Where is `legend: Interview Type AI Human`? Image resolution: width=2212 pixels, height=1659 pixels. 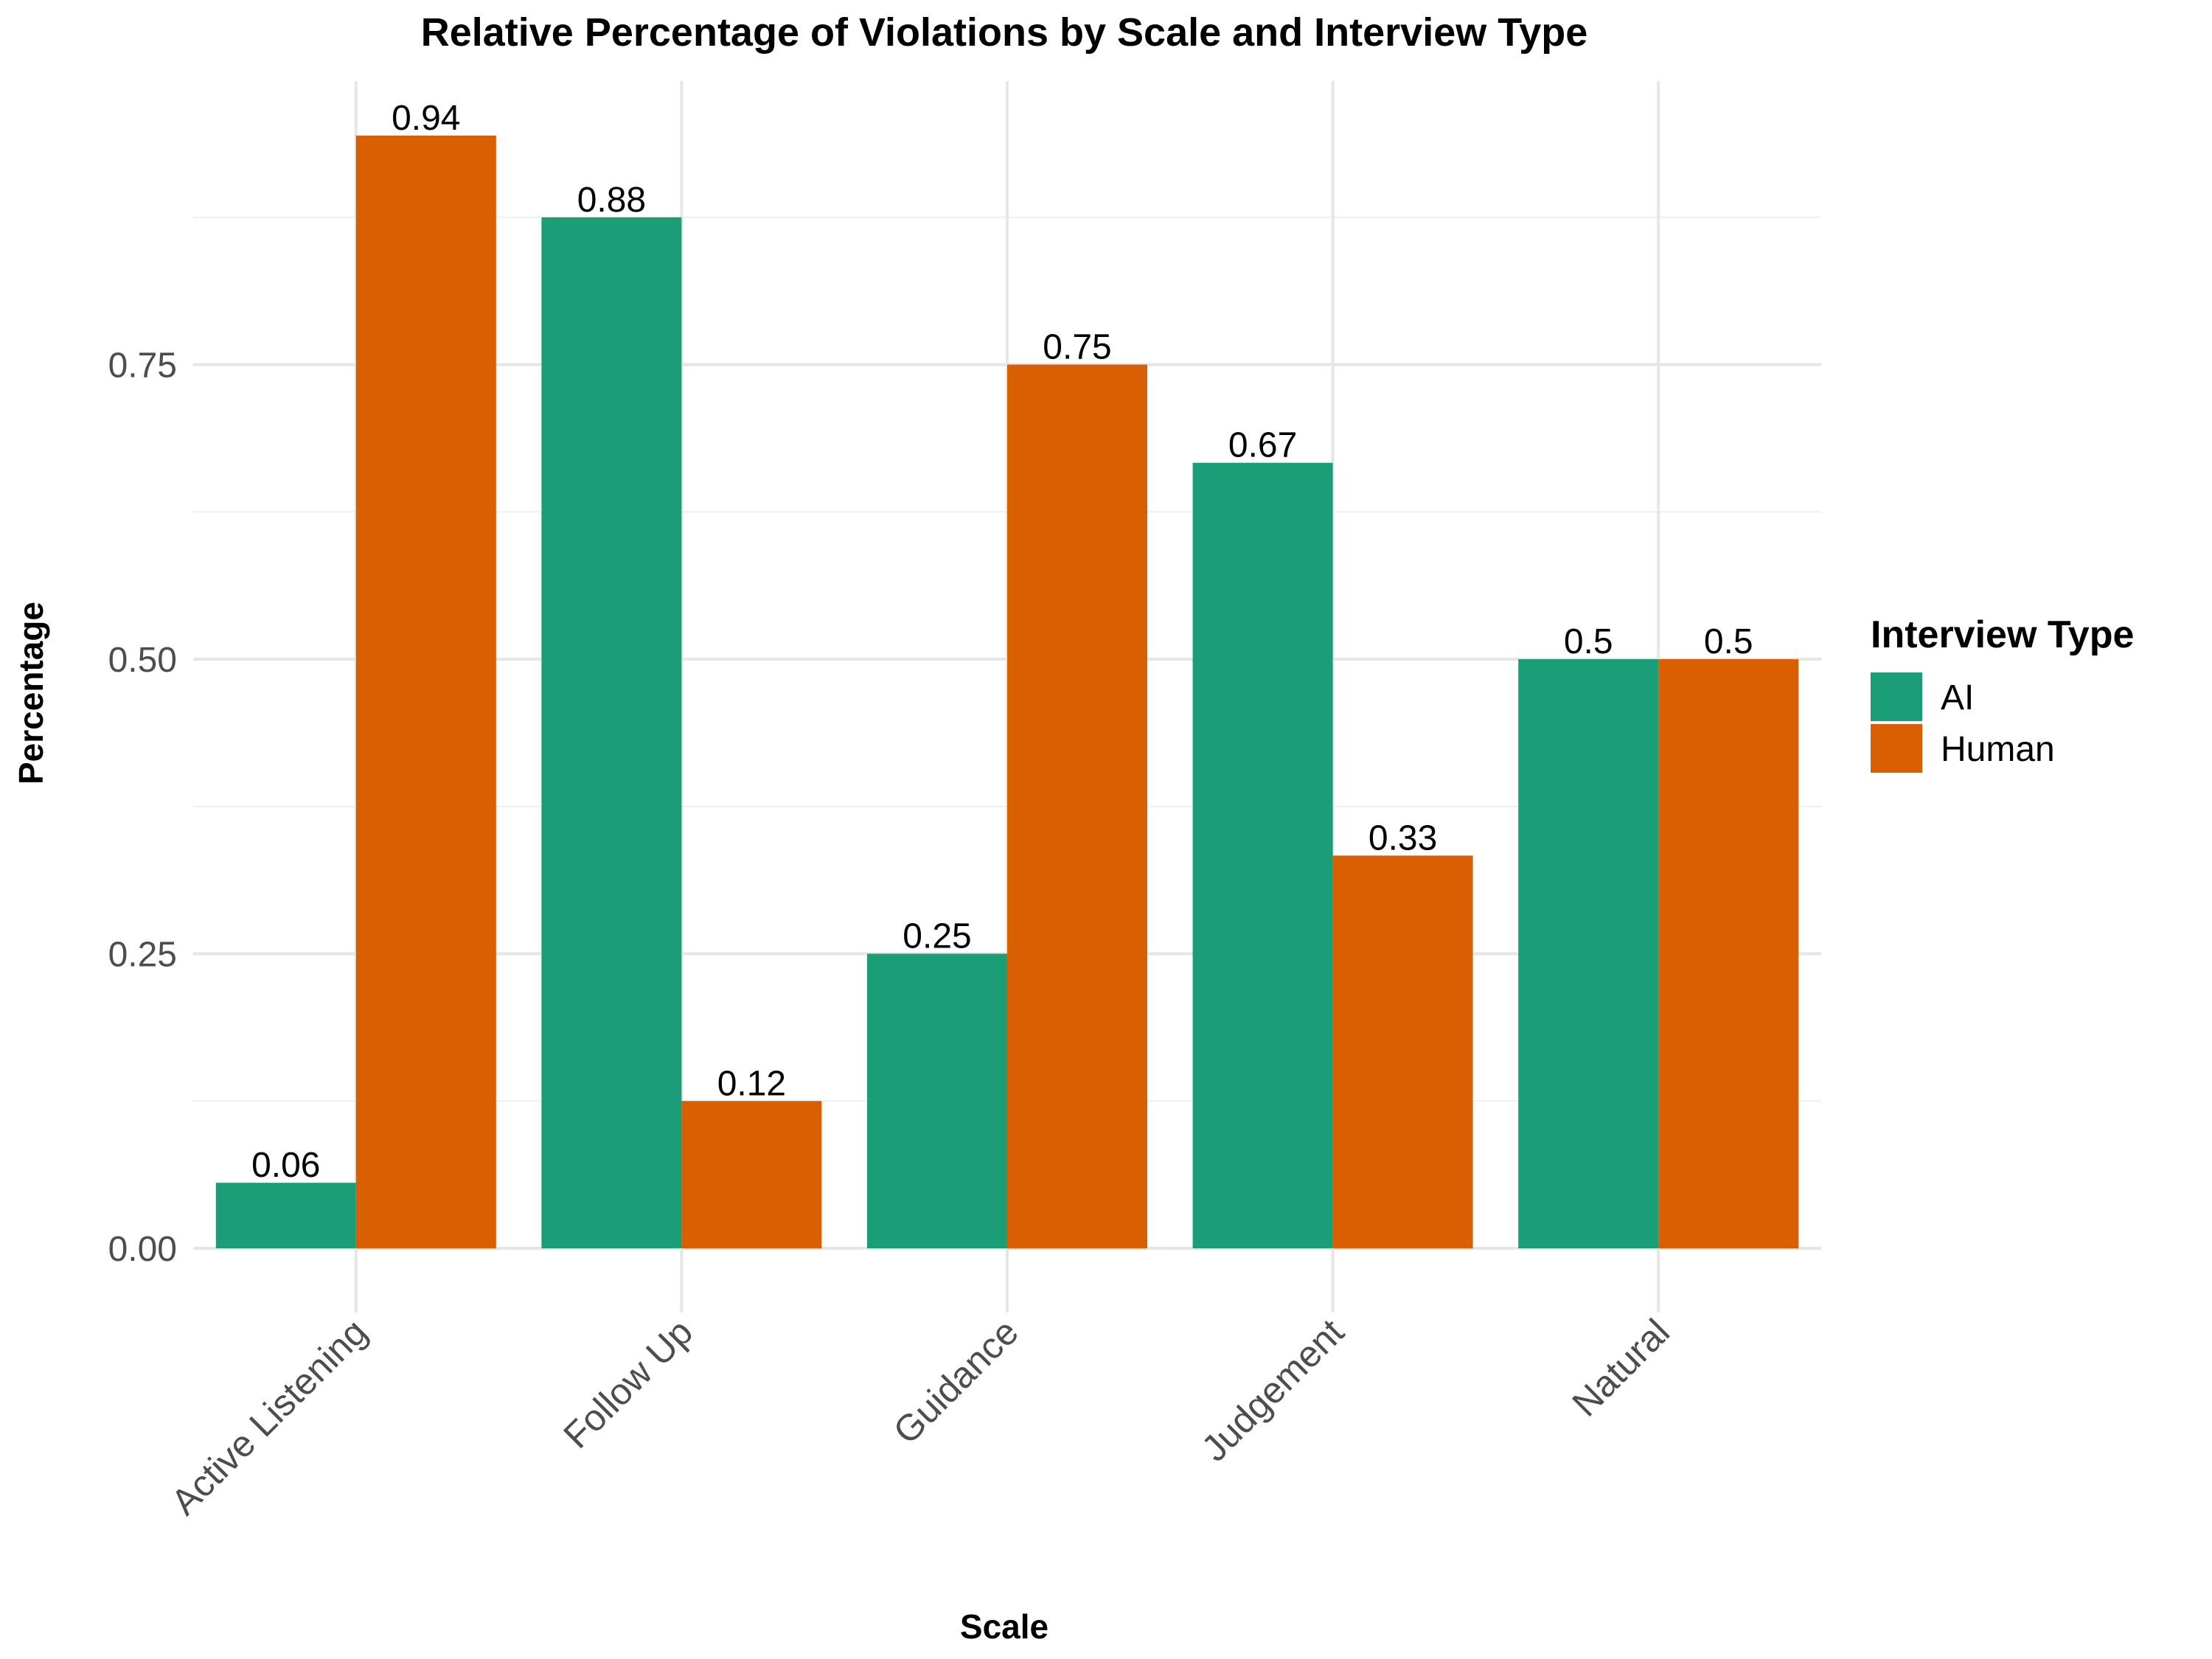
legend: Interview Type AI Human is located at coordinates (2002, 693).